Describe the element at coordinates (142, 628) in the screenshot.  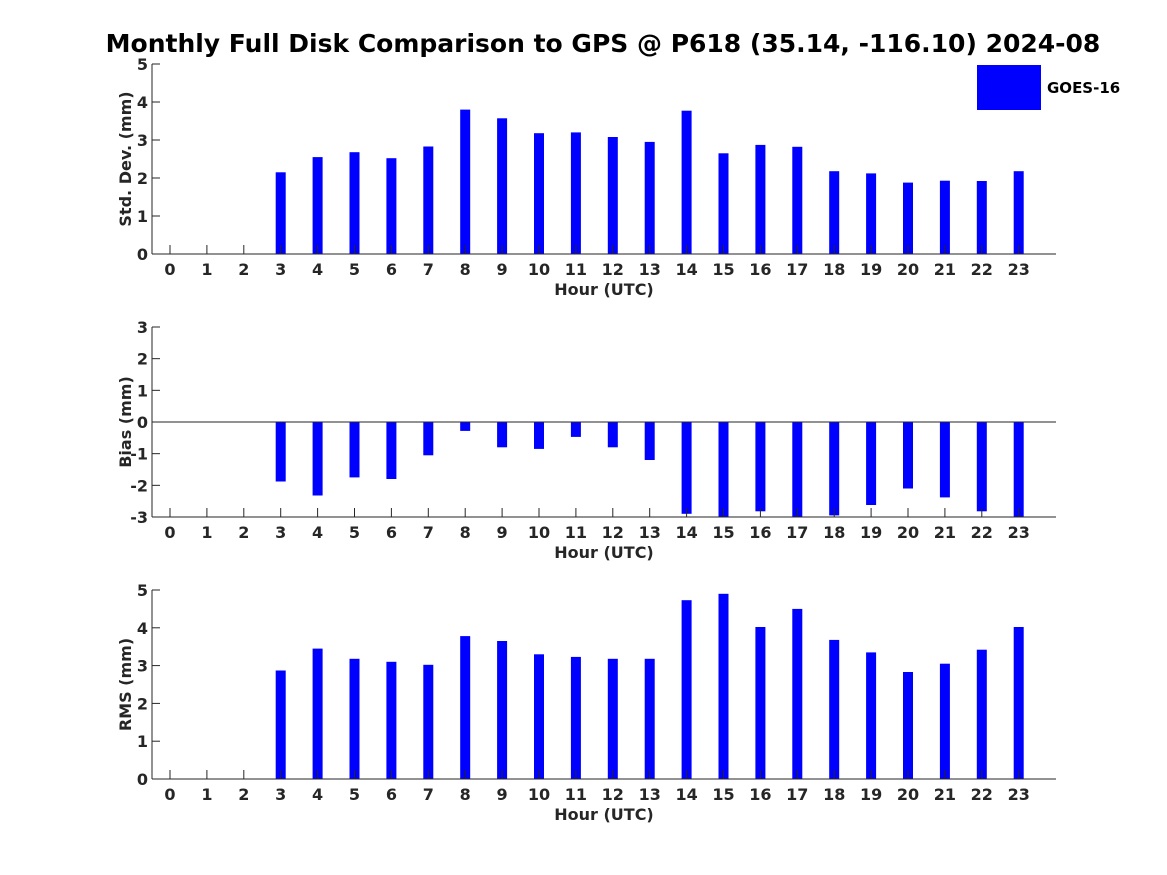
I see `y-tick-label: 4` at that location.